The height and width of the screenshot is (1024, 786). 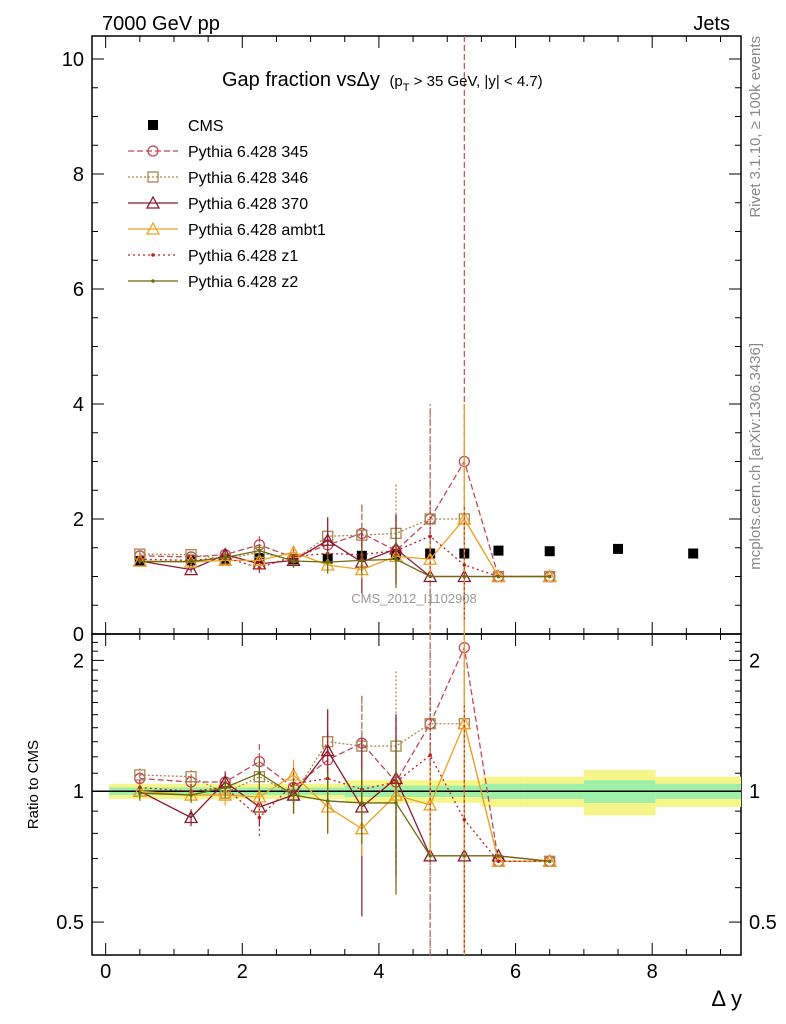 What do you see at coordinates (344, 547) in the screenshot?
I see `series-4-line` at bounding box center [344, 547].